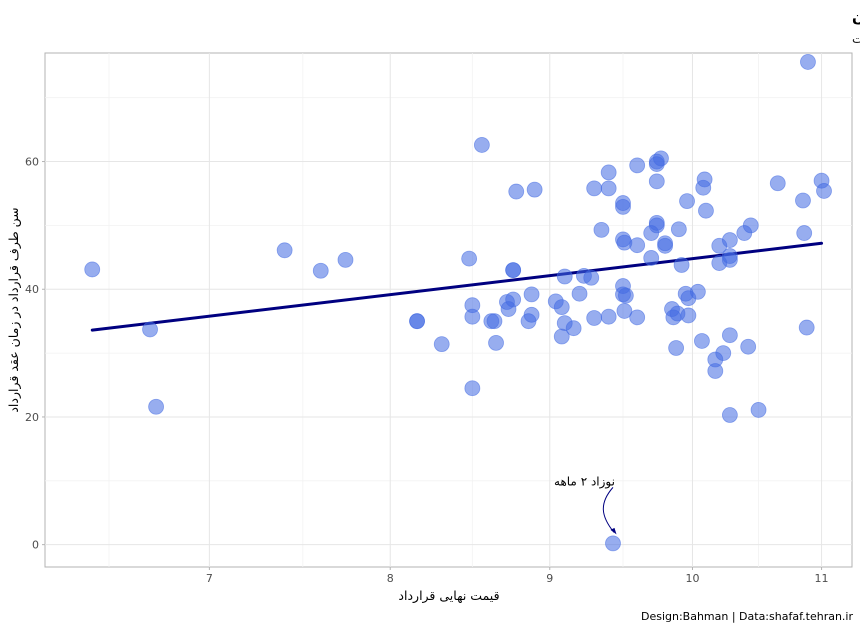 Image resolution: width=860 pixels, height=631 pixels. Describe the element at coordinates (32, 417) in the screenshot. I see `y-tick-label: 20` at that location.